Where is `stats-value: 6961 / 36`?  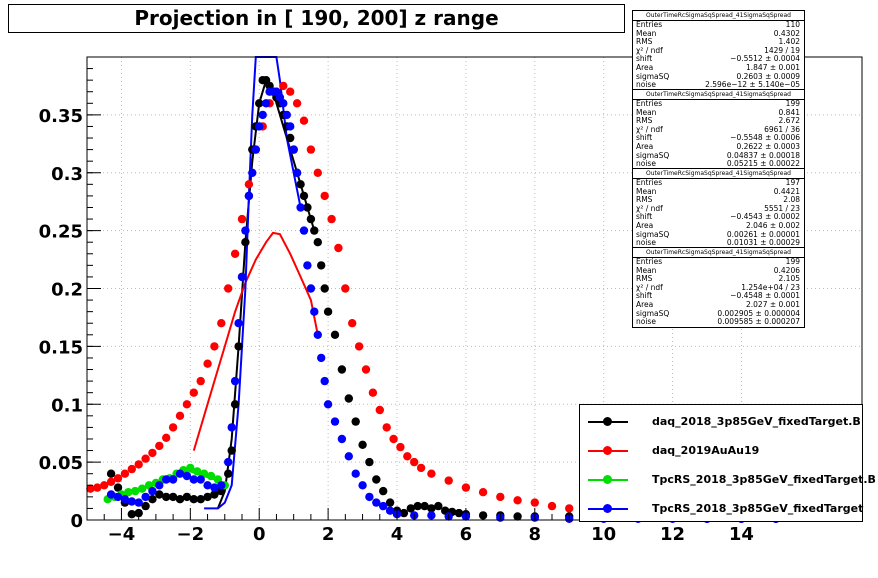 stats-value: 6961 / 36 is located at coordinates (782, 129).